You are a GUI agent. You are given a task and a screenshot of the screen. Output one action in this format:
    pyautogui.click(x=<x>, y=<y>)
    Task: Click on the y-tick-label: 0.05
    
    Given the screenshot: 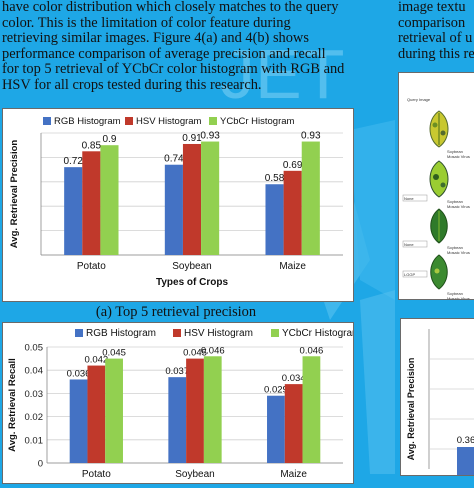 What is the action you would take?
    pyautogui.click(x=34, y=348)
    